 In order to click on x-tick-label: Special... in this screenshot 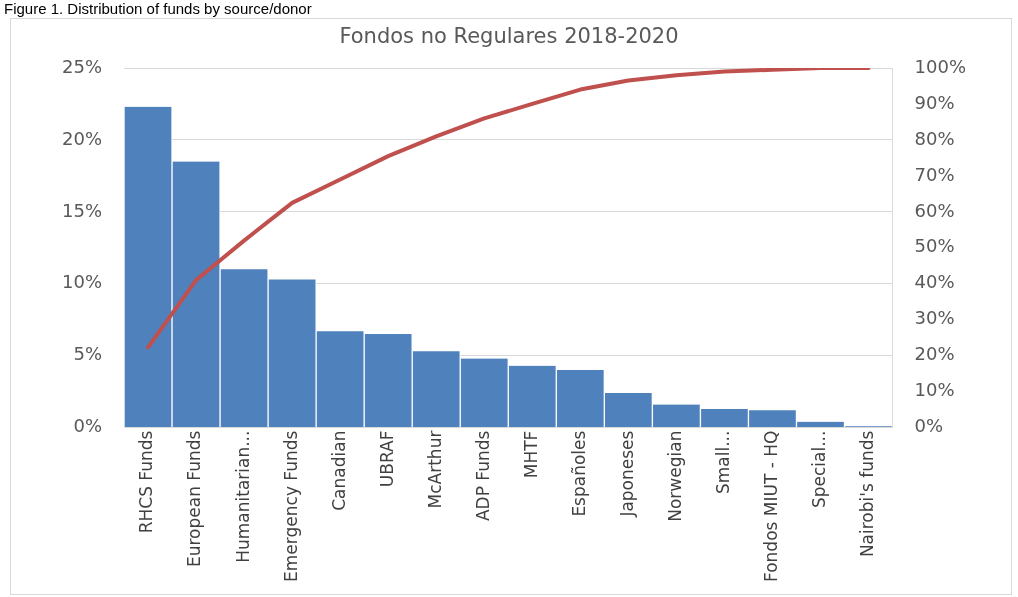, I will do `click(818, 469)`.